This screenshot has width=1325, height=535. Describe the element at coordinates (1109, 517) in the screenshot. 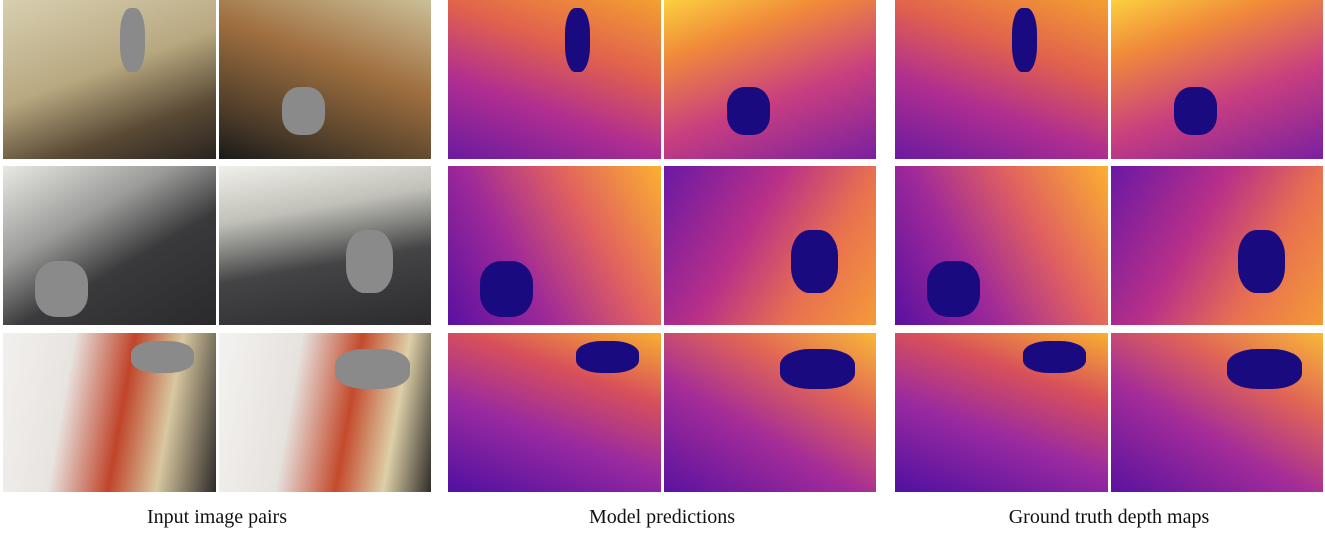

I see `caption: Ground truth depth maps` at that location.